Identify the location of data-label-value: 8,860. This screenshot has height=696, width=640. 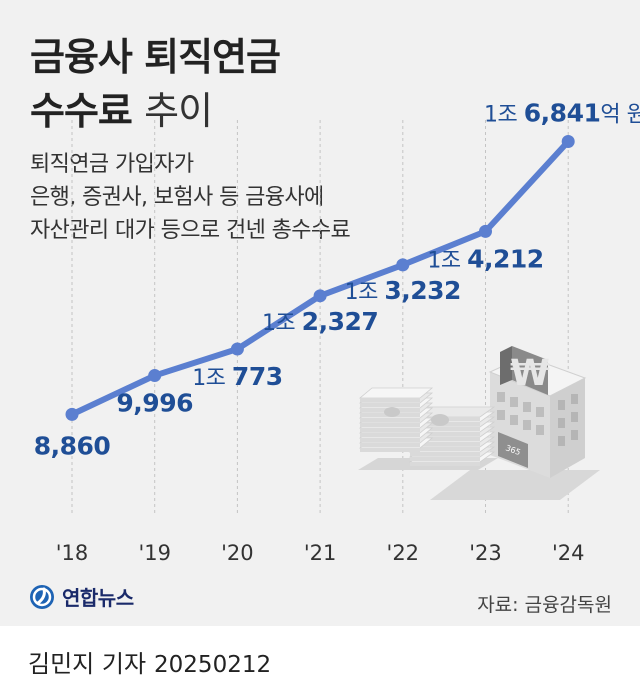
(72, 445).